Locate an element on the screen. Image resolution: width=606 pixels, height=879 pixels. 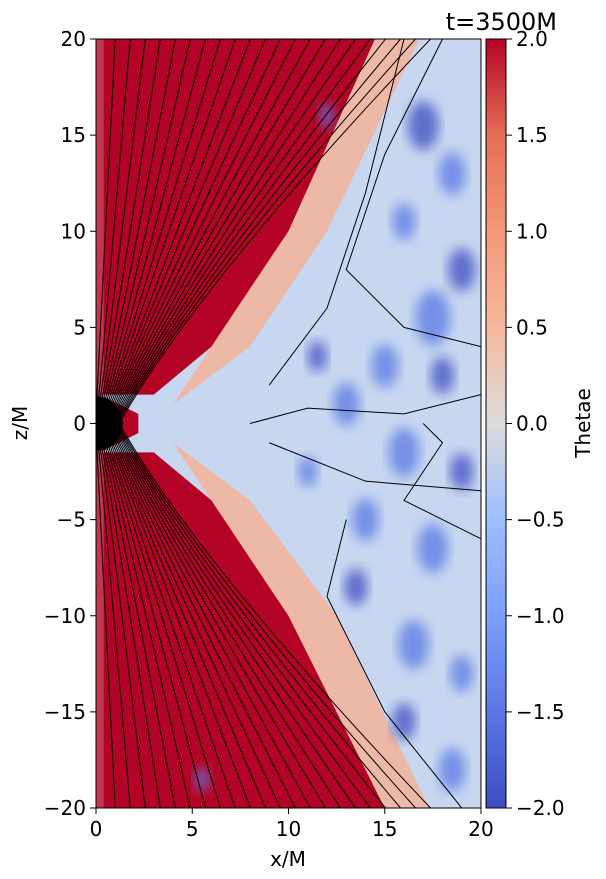
colorbar-tick-label: 1.5 is located at coordinates (532, 135).